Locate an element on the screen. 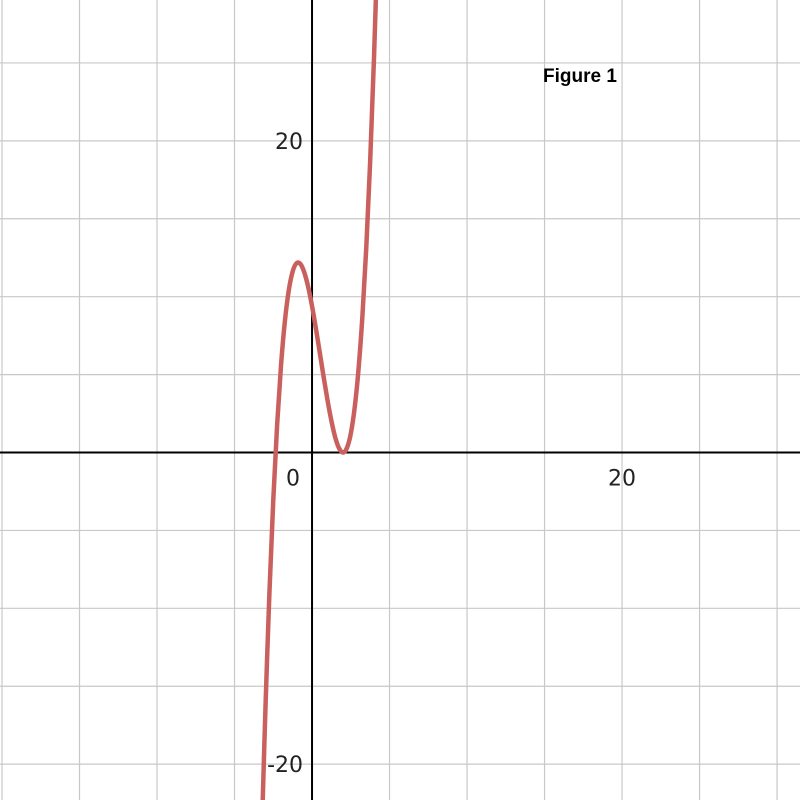 This screenshot has height=800, width=800. x-tick-label: 0 is located at coordinates (293, 479).